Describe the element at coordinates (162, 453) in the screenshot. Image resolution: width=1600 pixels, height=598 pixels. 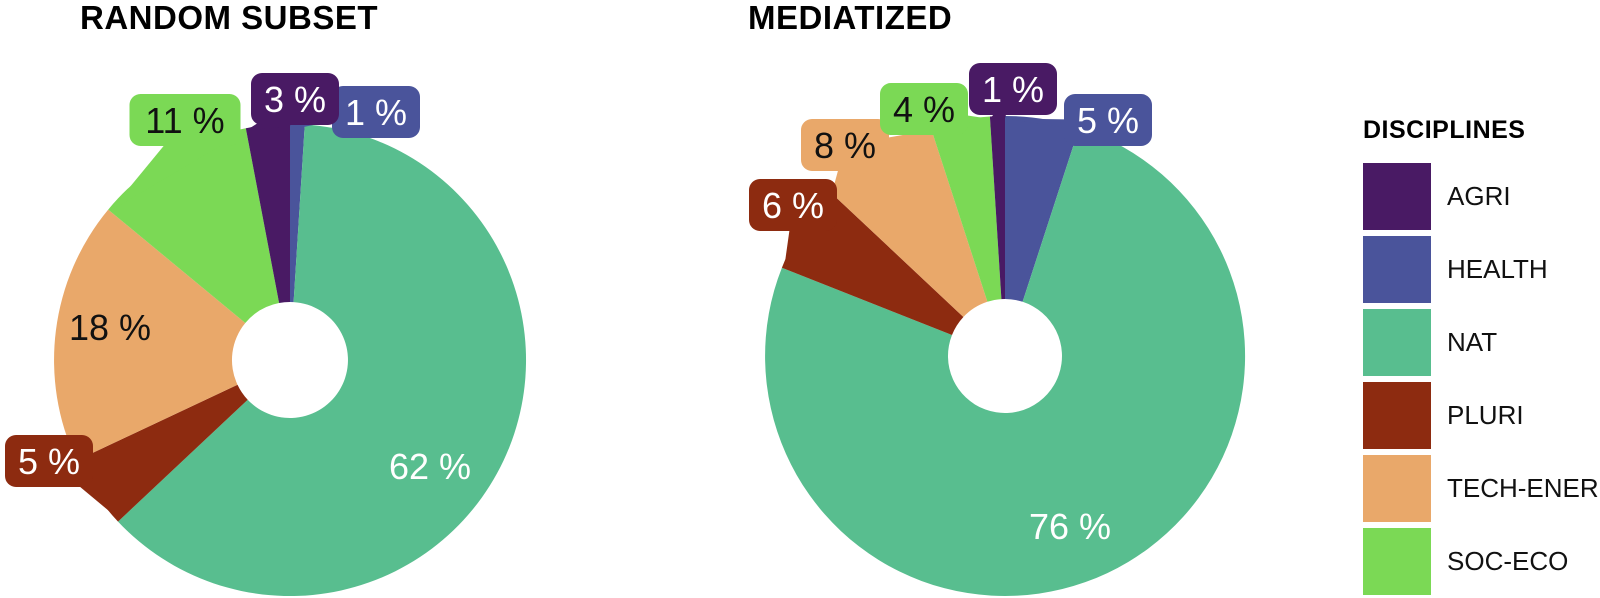
I see `pie-slice-pluri` at that location.